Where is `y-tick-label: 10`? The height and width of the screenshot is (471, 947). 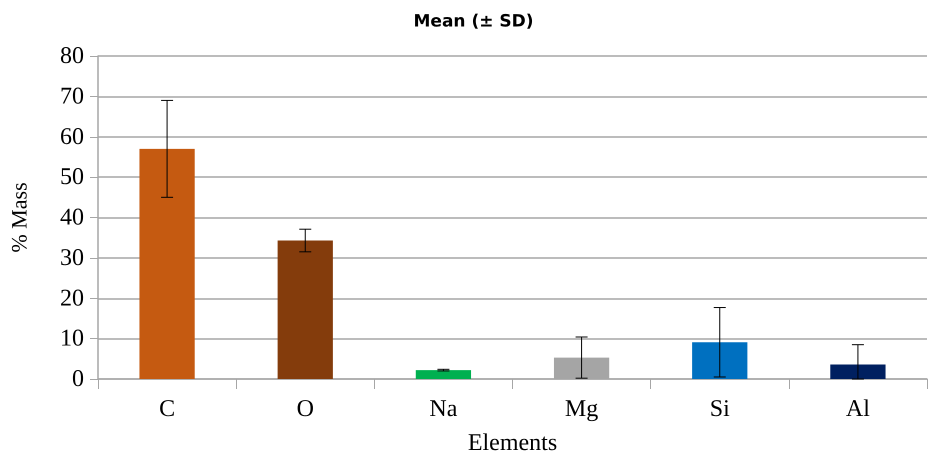 y-tick-label: 10 is located at coordinates (72, 339).